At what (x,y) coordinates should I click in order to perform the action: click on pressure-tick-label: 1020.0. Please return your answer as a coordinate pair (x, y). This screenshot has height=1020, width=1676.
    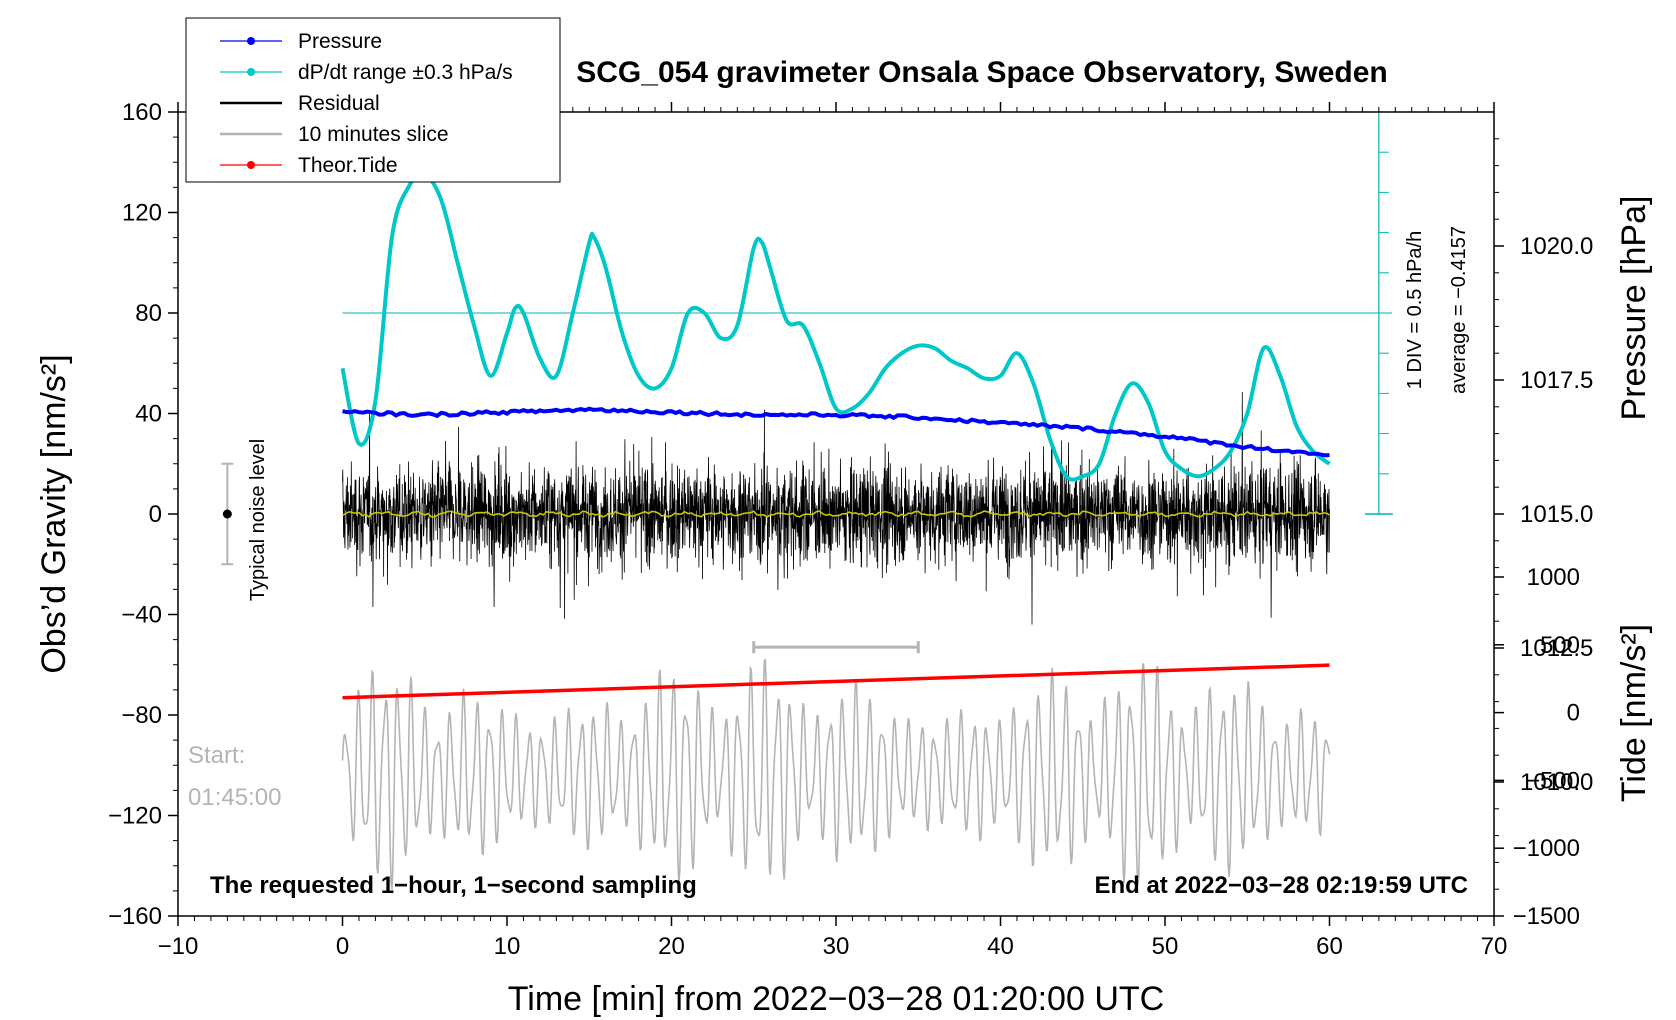
    Looking at the image, I should click on (1556, 246).